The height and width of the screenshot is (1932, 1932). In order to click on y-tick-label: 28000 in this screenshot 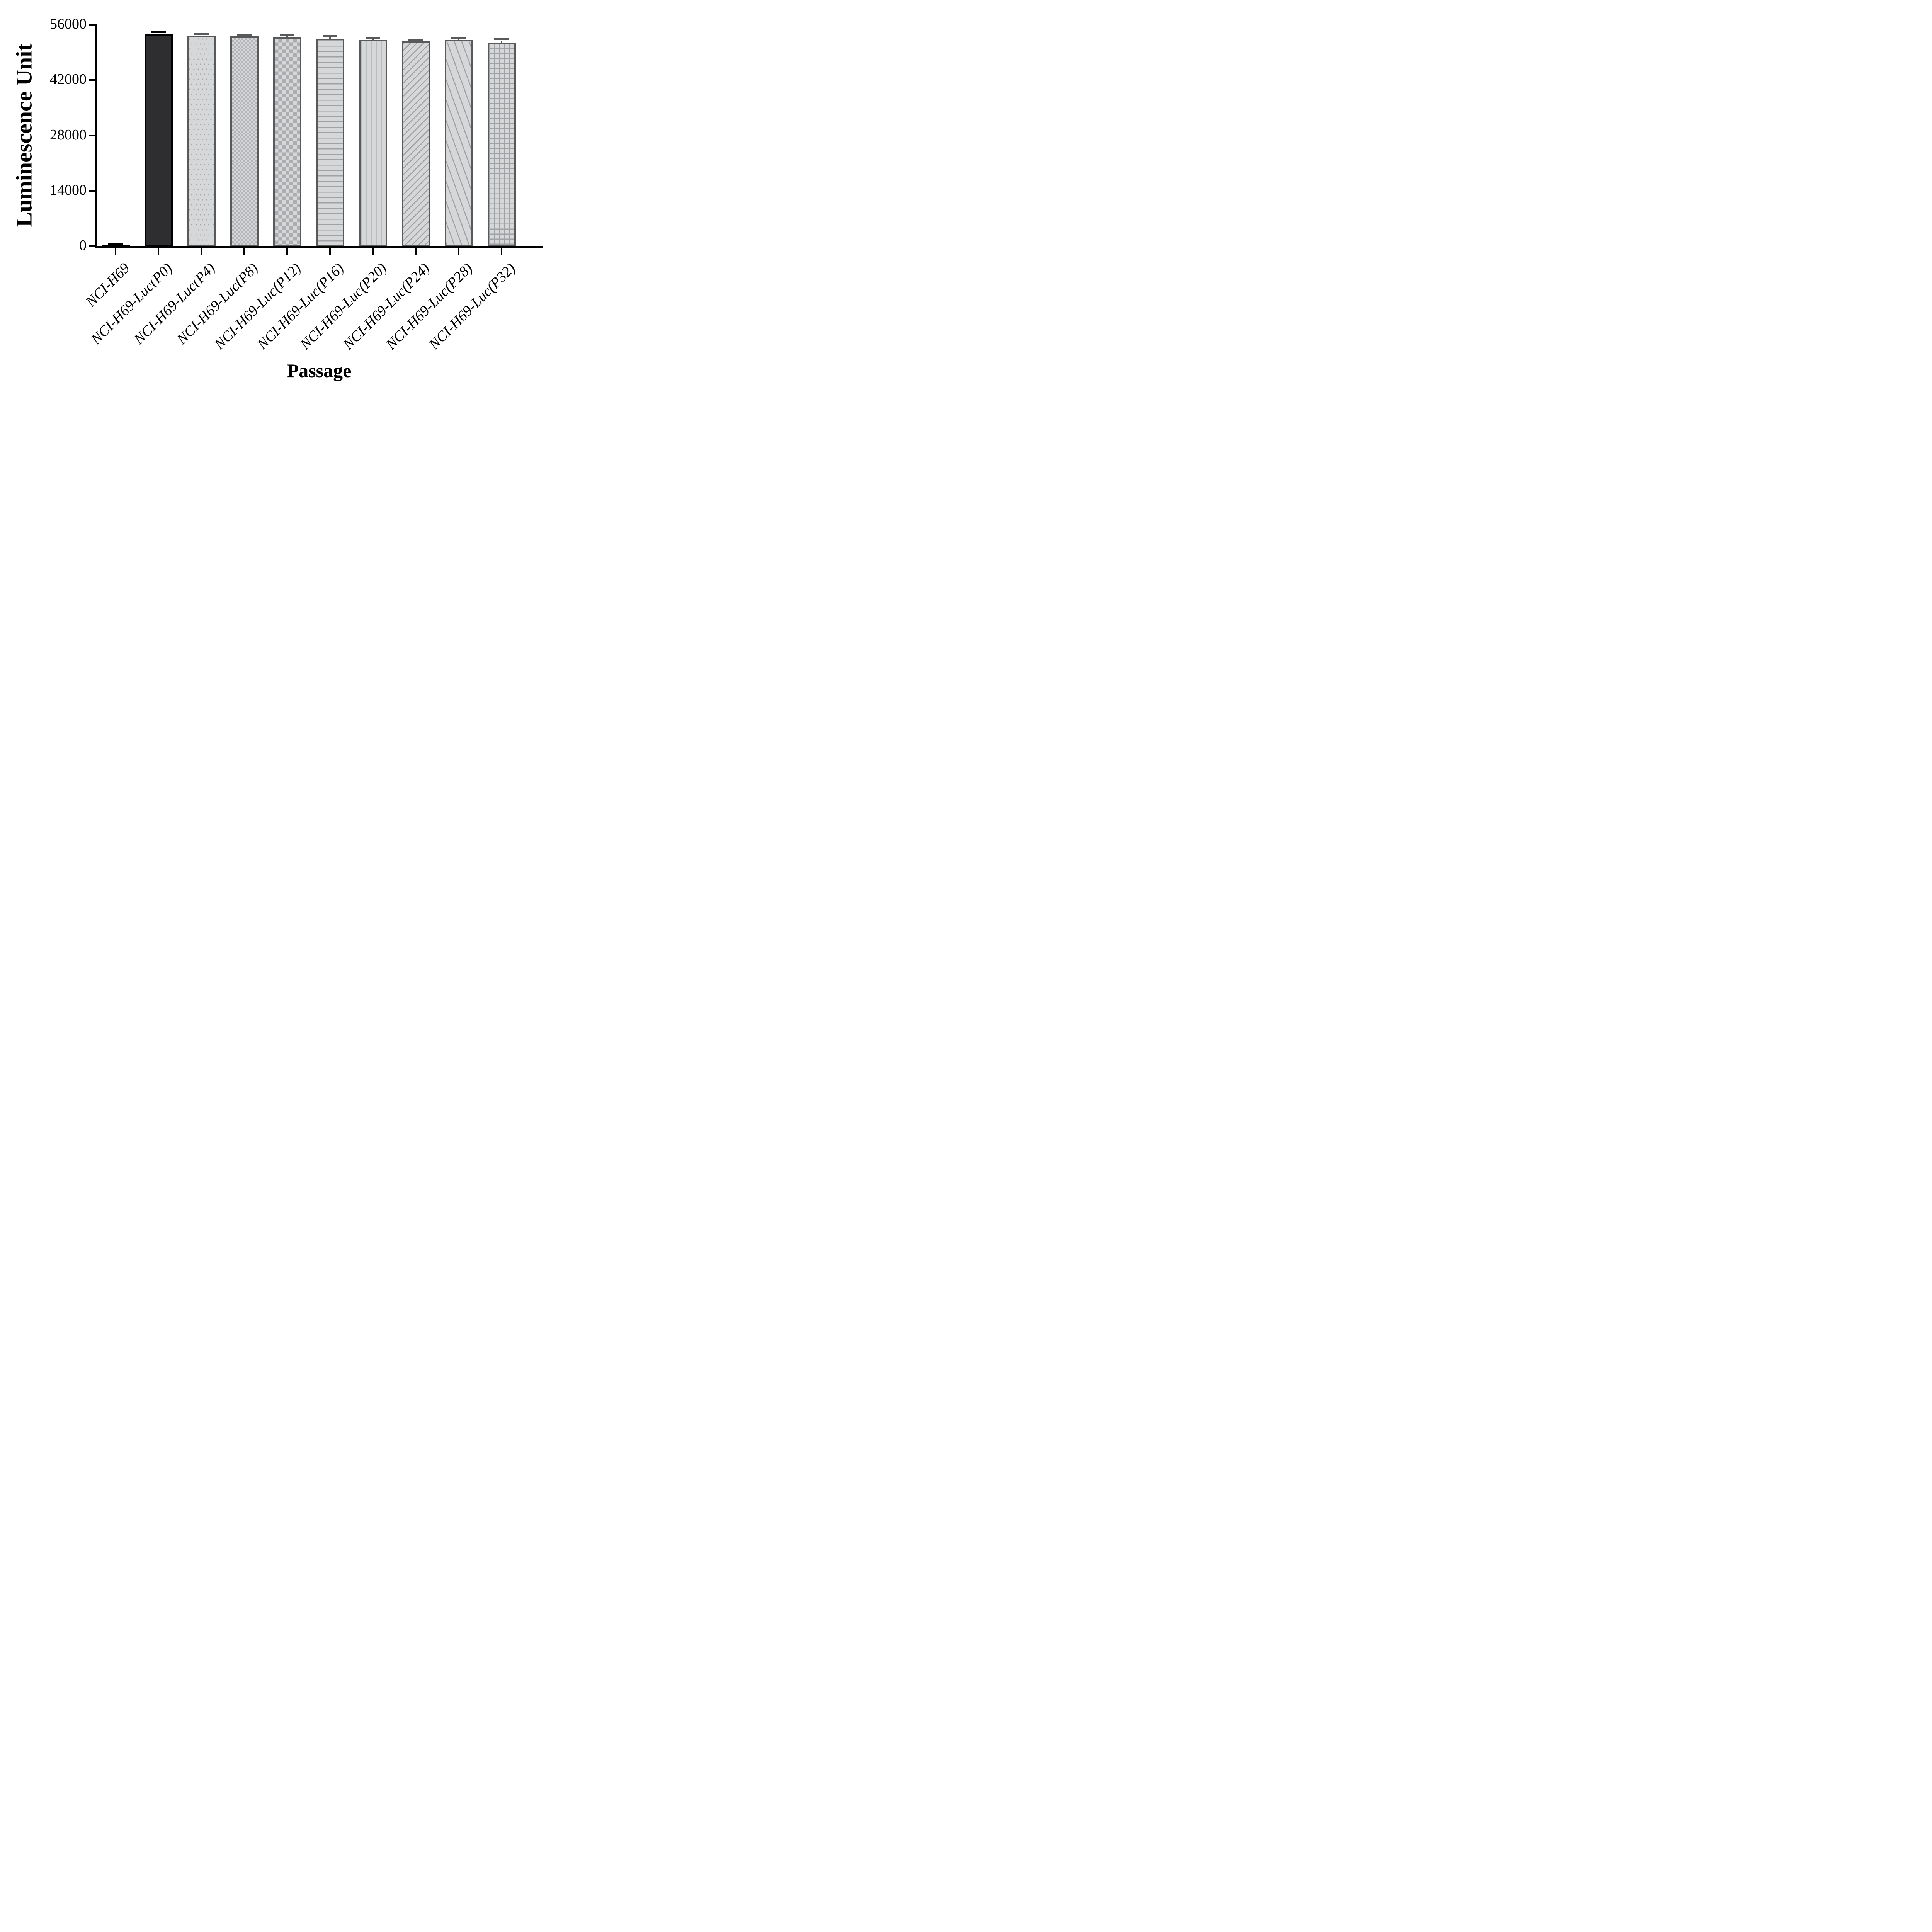, I will do `click(68, 135)`.